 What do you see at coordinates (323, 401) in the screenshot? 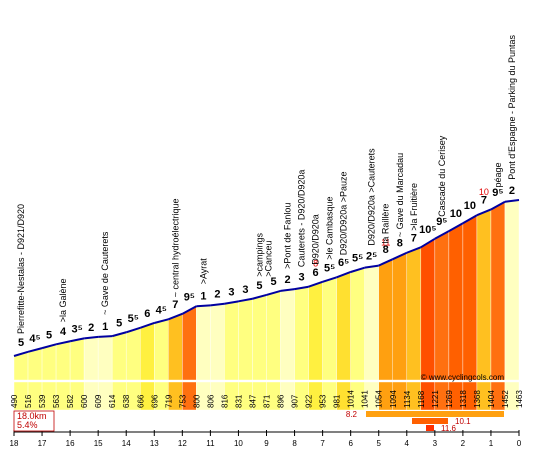
I see `altitude-label: 953` at bounding box center [323, 401].